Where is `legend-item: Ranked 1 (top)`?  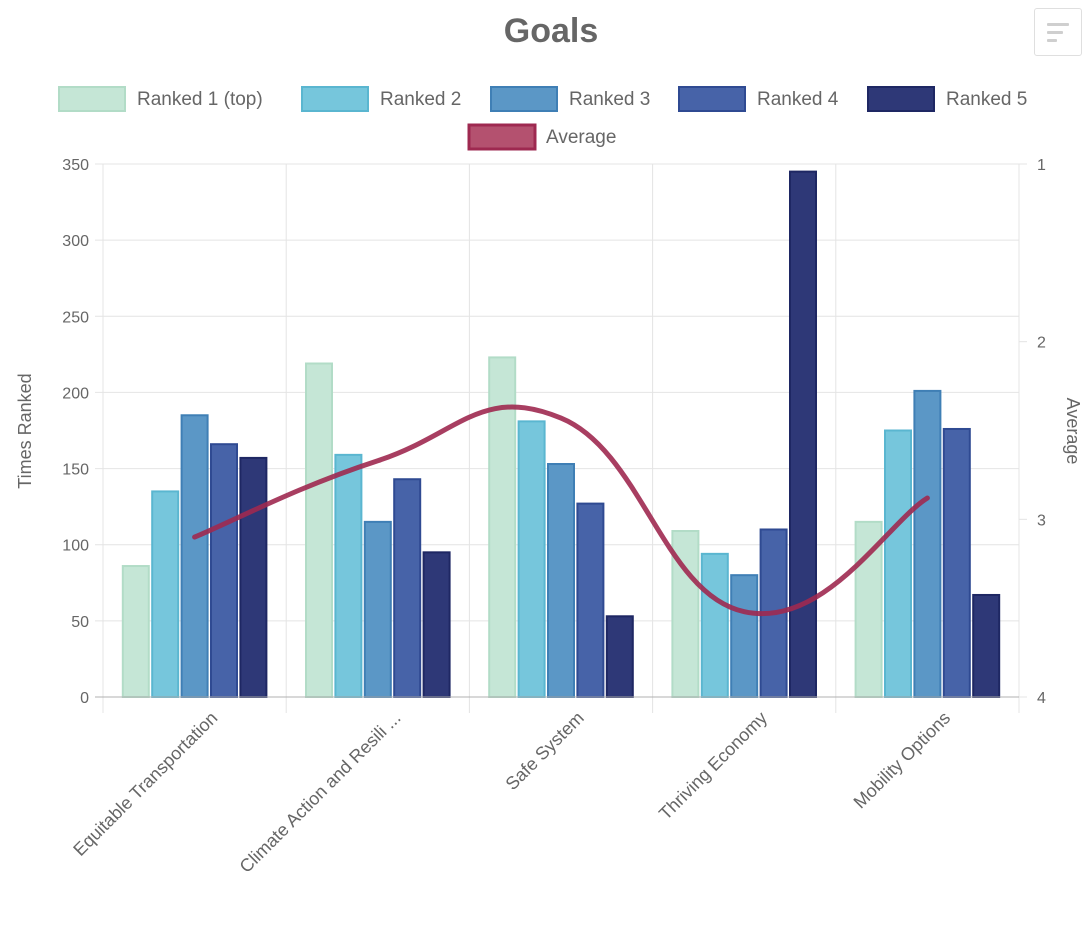 legend-item: Ranked 1 (top) is located at coordinates (160, 99).